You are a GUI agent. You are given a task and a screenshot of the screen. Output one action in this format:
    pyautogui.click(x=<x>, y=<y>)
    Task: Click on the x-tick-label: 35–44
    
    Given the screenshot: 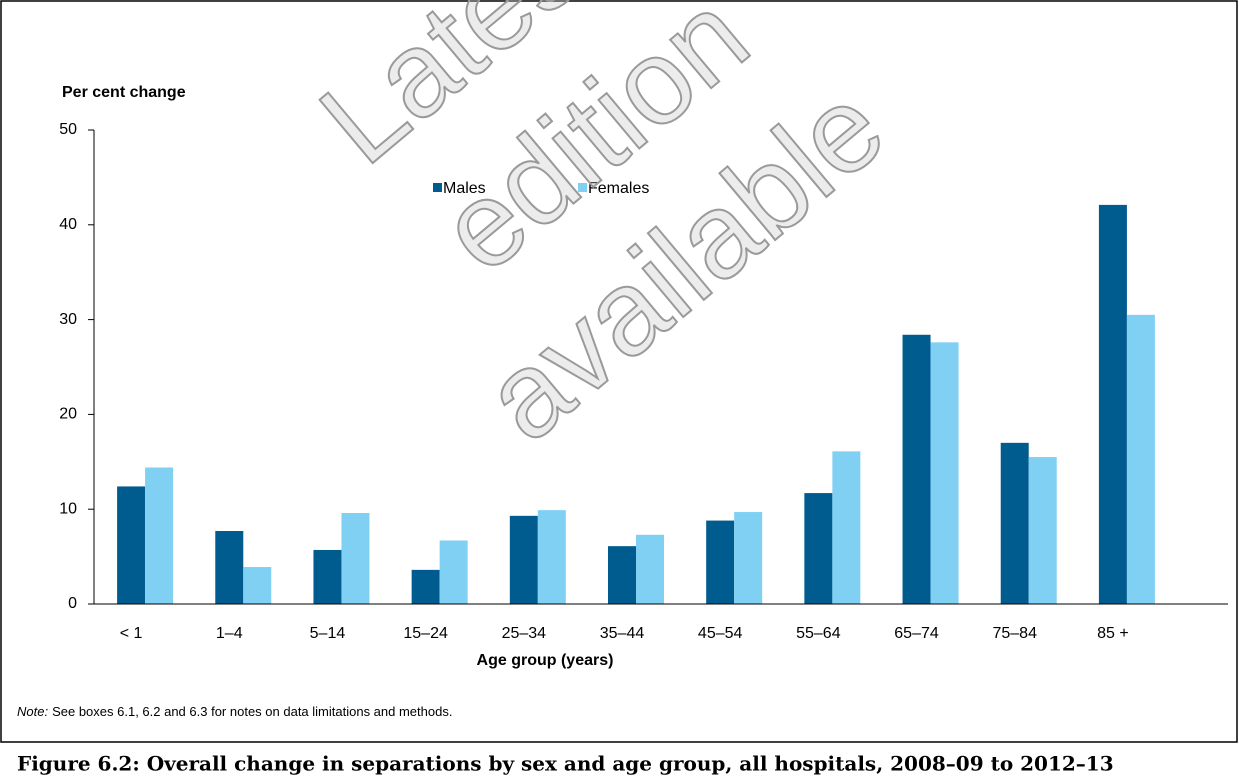 What is the action you would take?
    pyautogui.click(x=622, y=633)
    